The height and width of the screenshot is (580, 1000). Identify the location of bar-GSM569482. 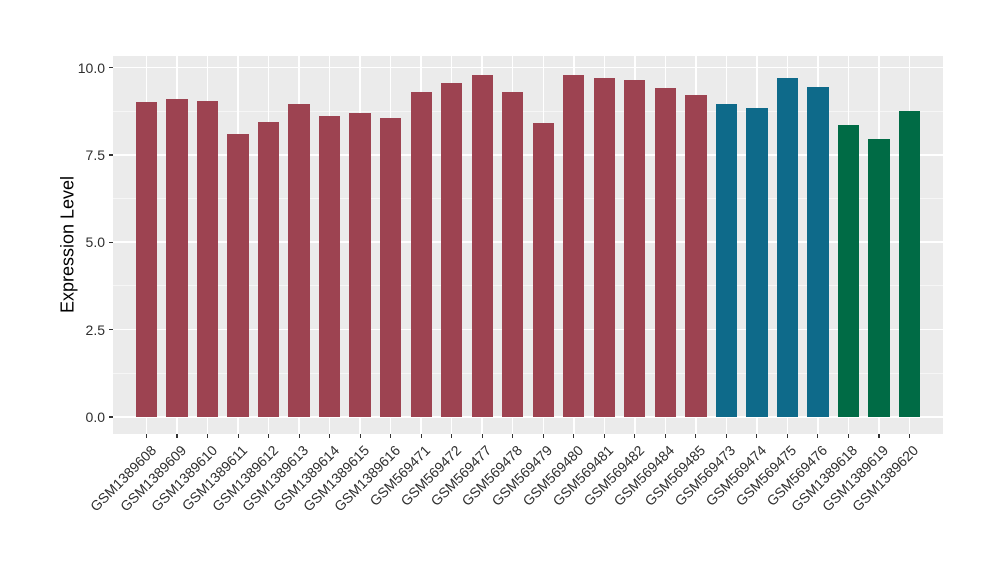
(635, 248).